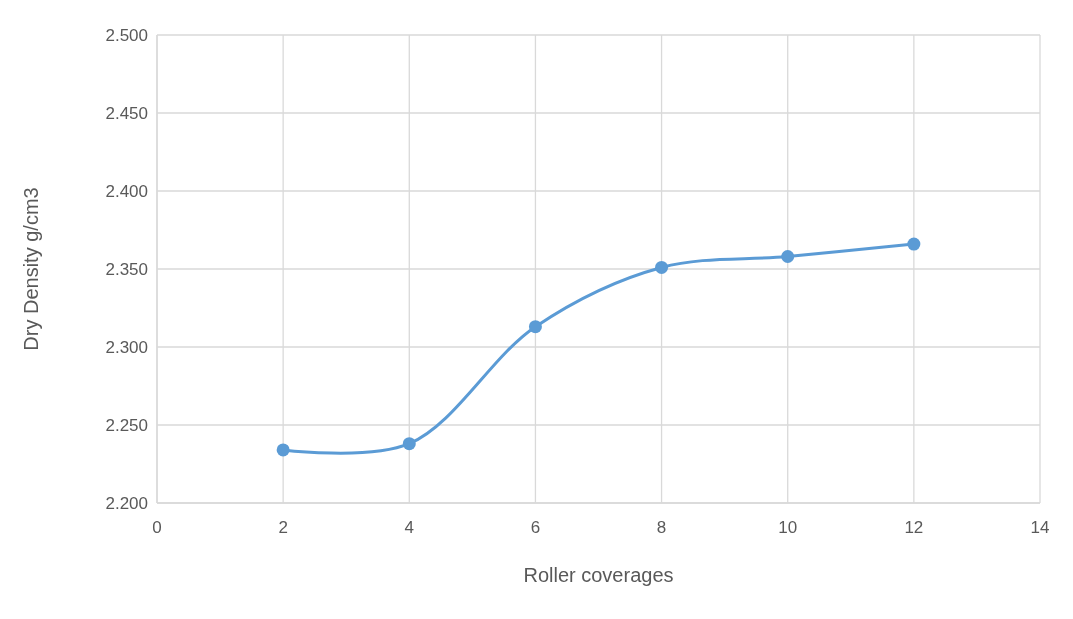 The width and height of the screenshot is (1073, 619). Describe the element at coordinates (661, 527) in the screenshot. I see `x-tick-label: 8` at that location.